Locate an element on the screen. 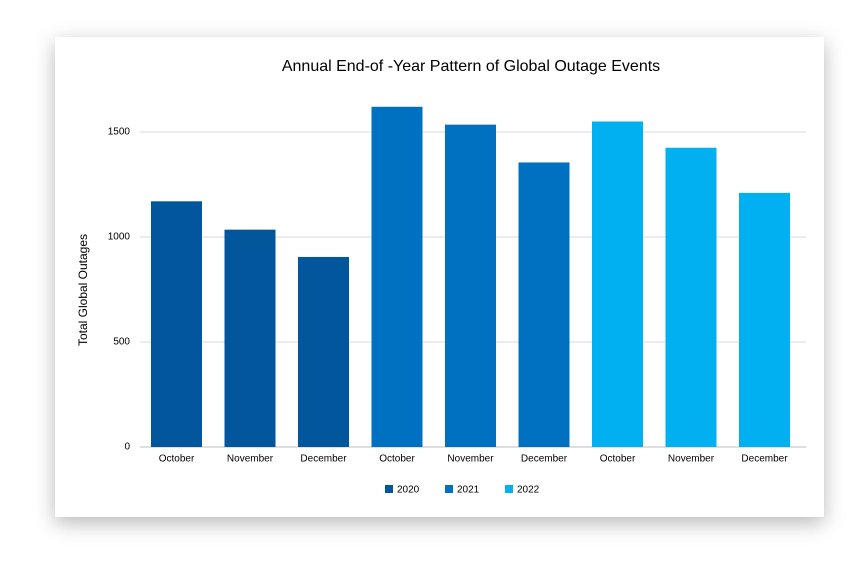 The width and height of the screenshot is (862, 573). legend-label: 2021 is located at coordinates (468, 490).